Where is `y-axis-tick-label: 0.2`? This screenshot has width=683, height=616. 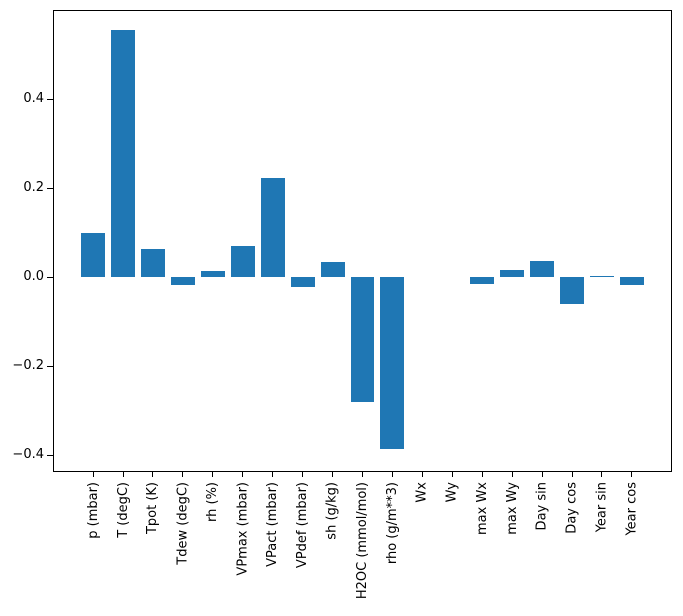
y-axis-tick-label: 0.2 is located at coordinates (33, 188).